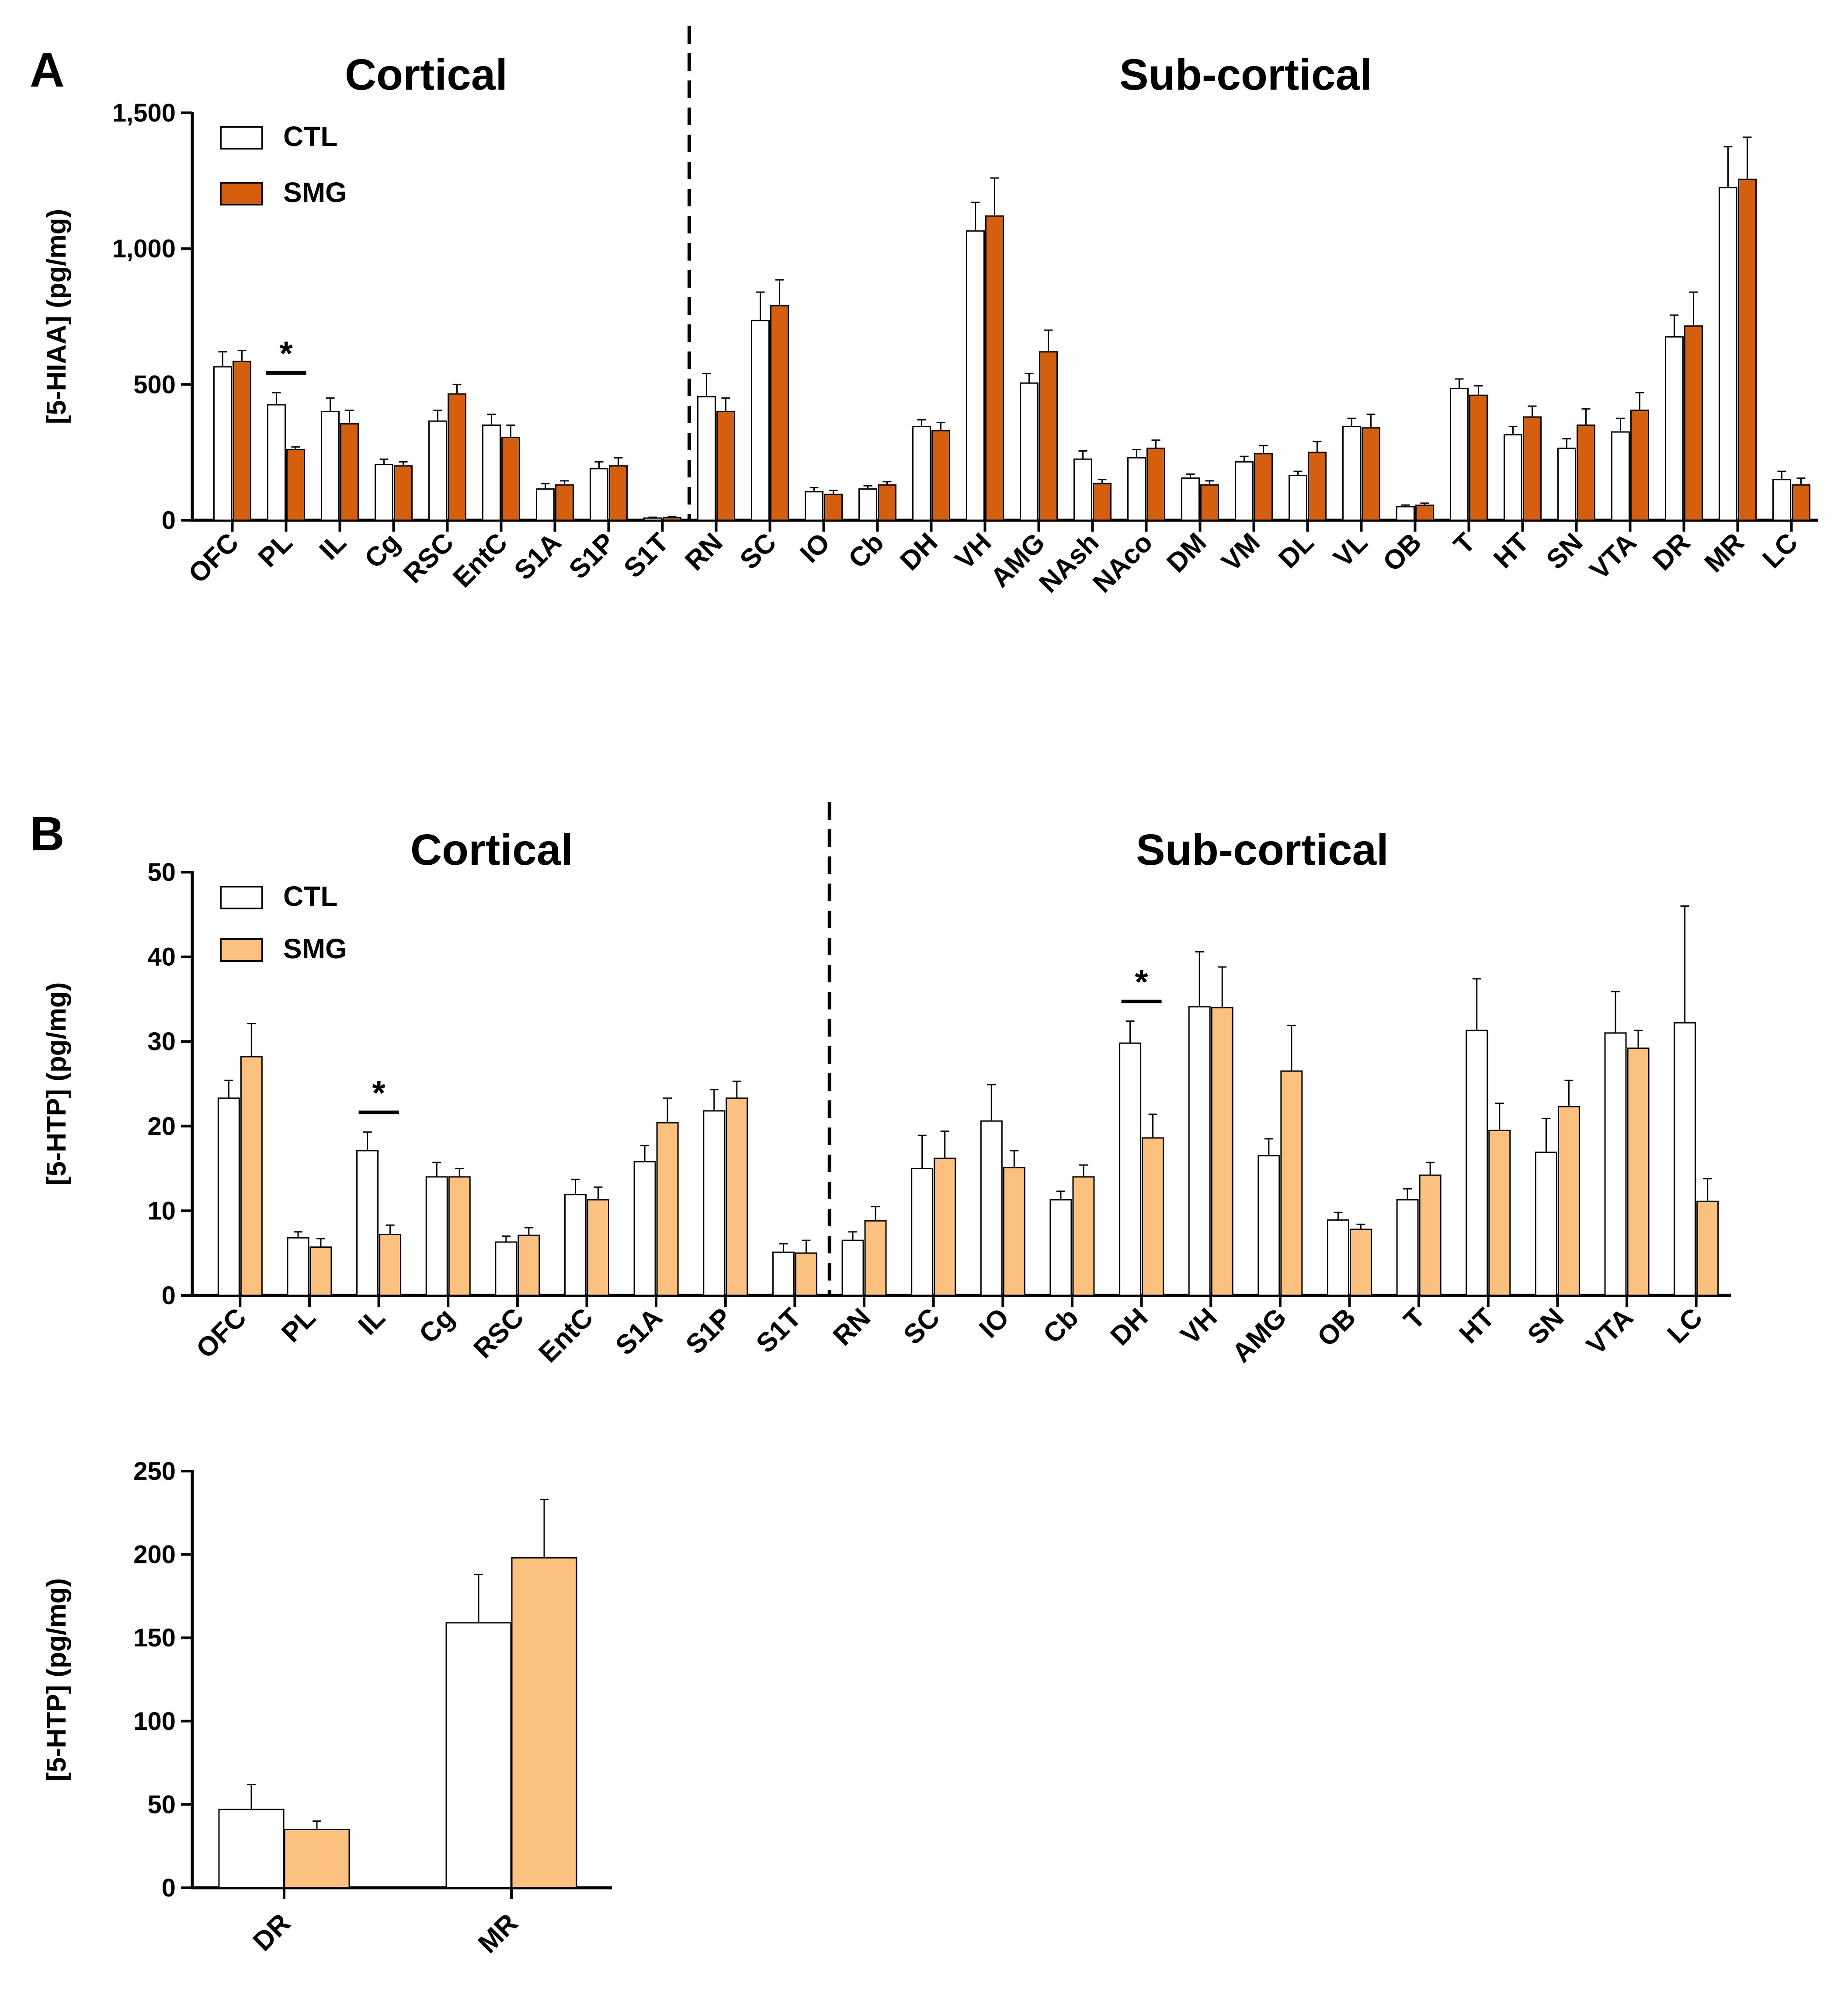  I want to click on y-tick-label: 250, so click(154, 1471).